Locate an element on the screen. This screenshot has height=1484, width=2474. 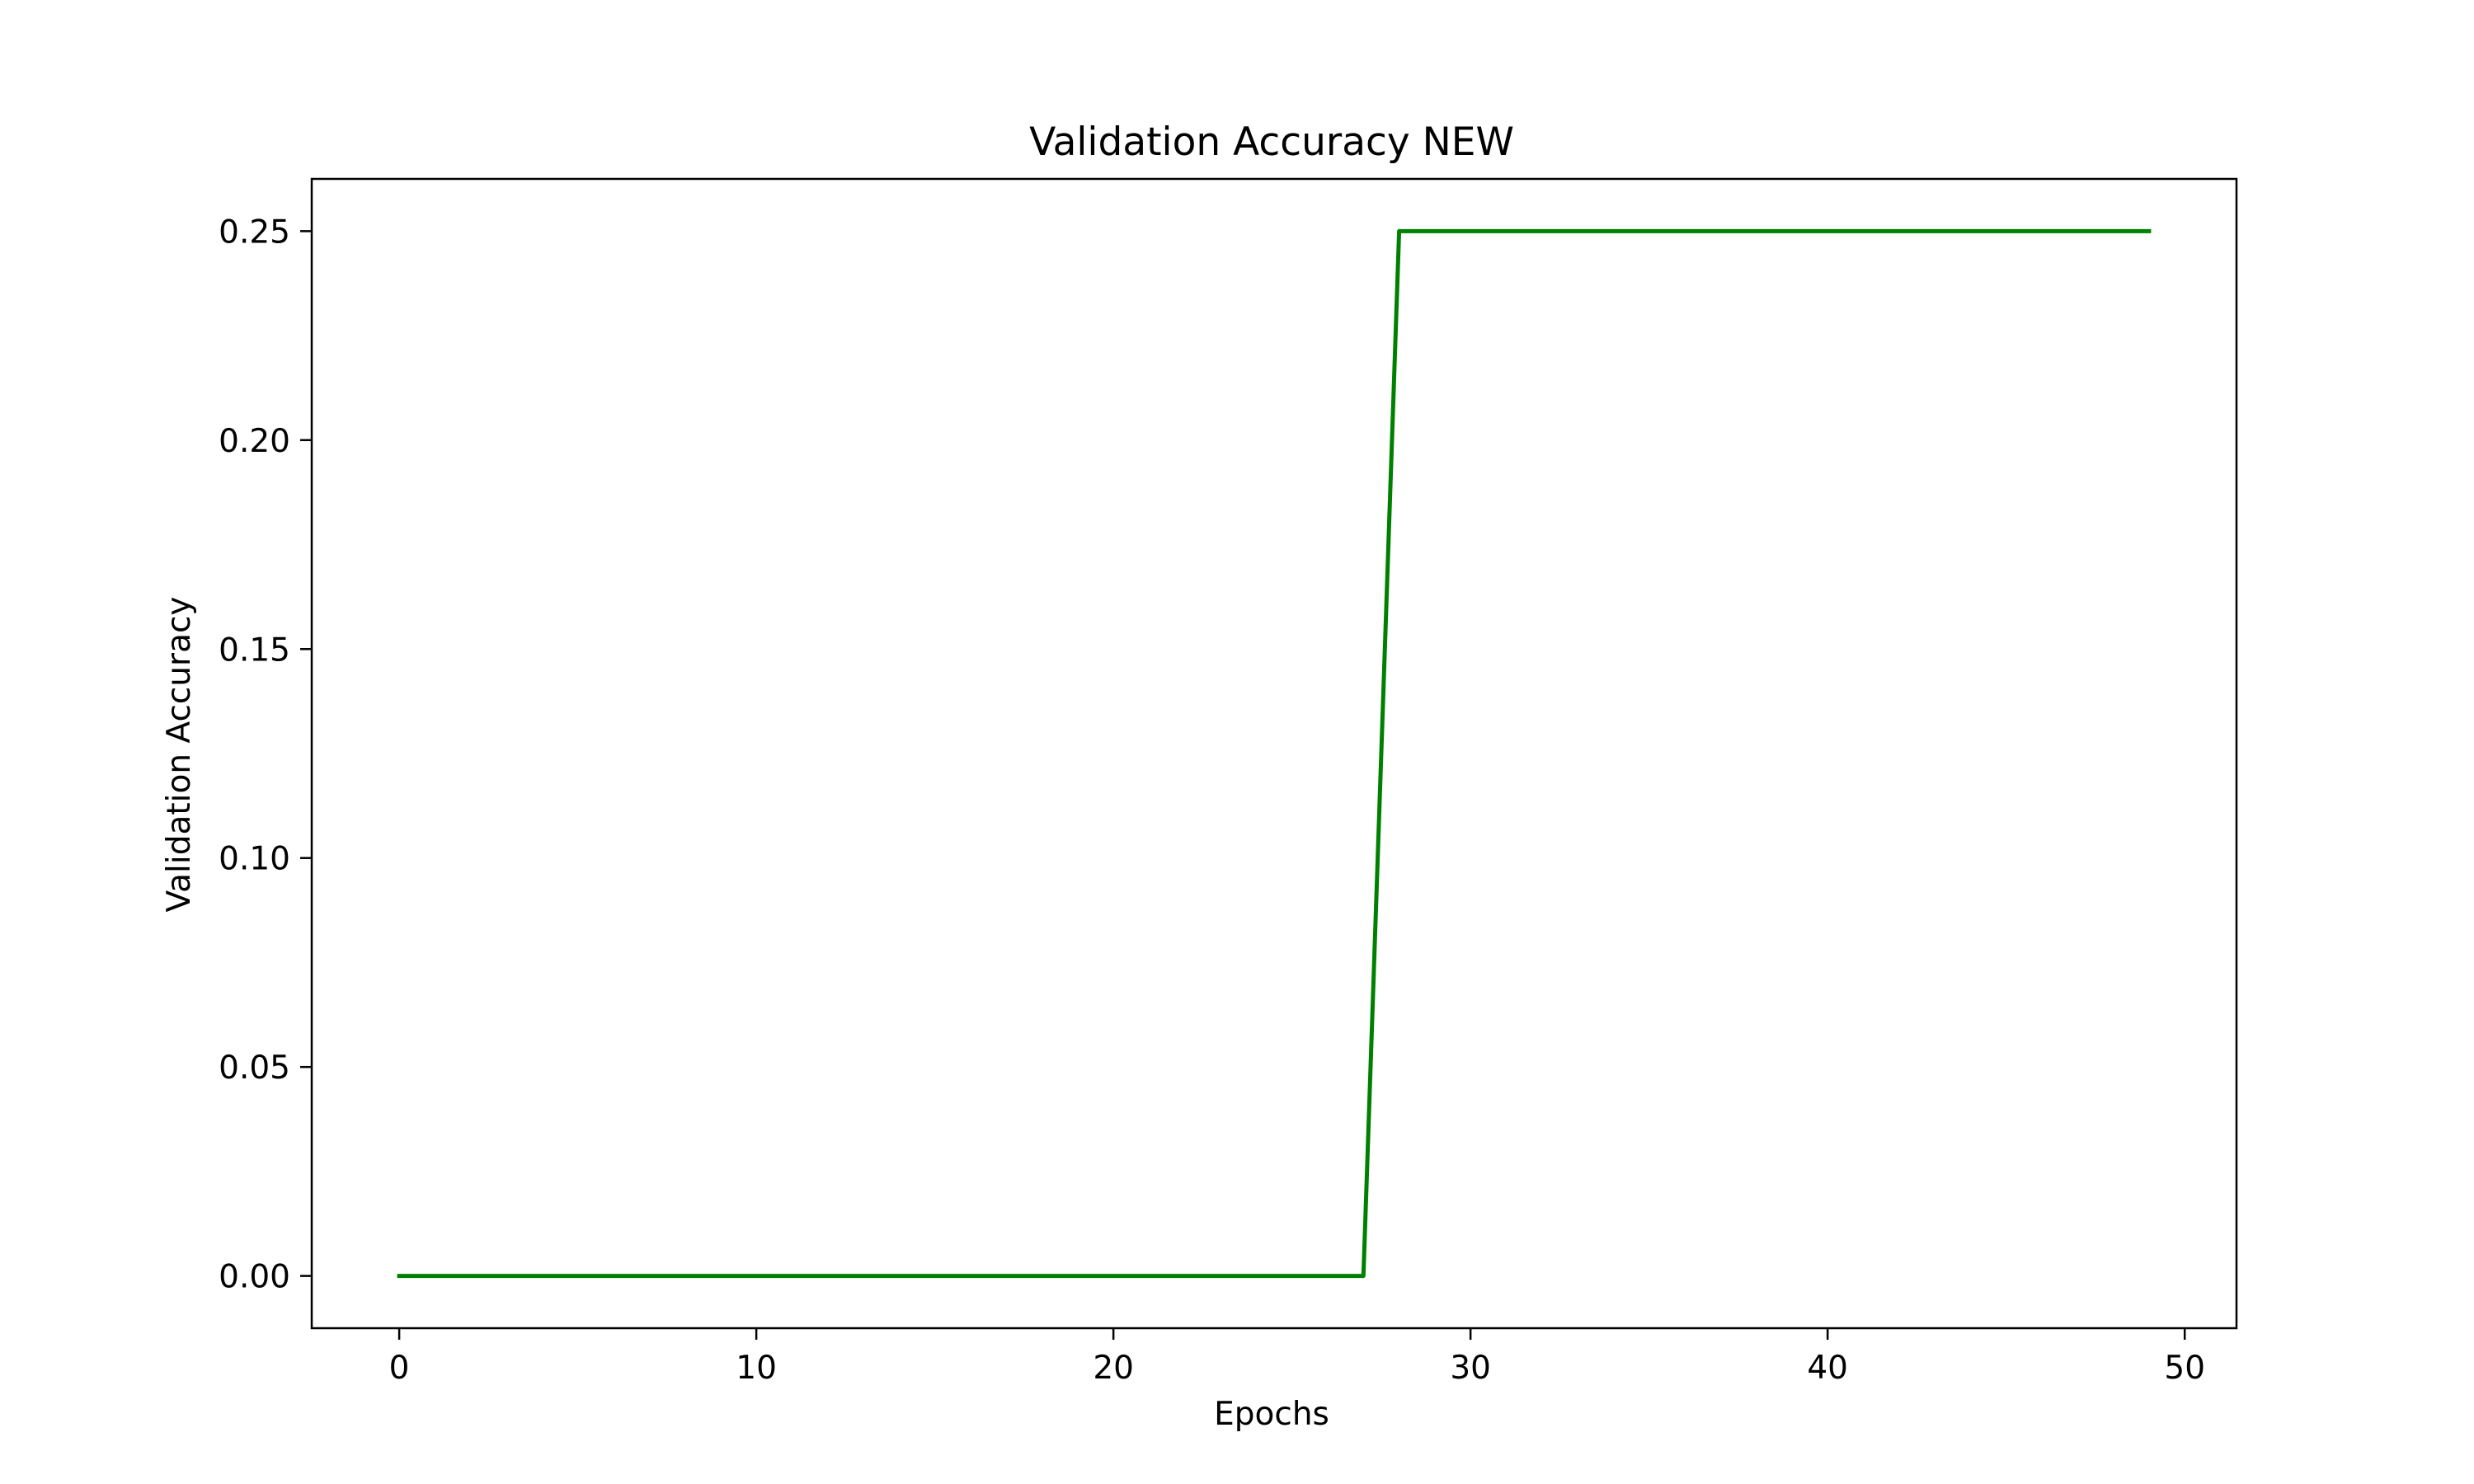
y-tick-label: 0.05 is located at coordinates (254, 1068).